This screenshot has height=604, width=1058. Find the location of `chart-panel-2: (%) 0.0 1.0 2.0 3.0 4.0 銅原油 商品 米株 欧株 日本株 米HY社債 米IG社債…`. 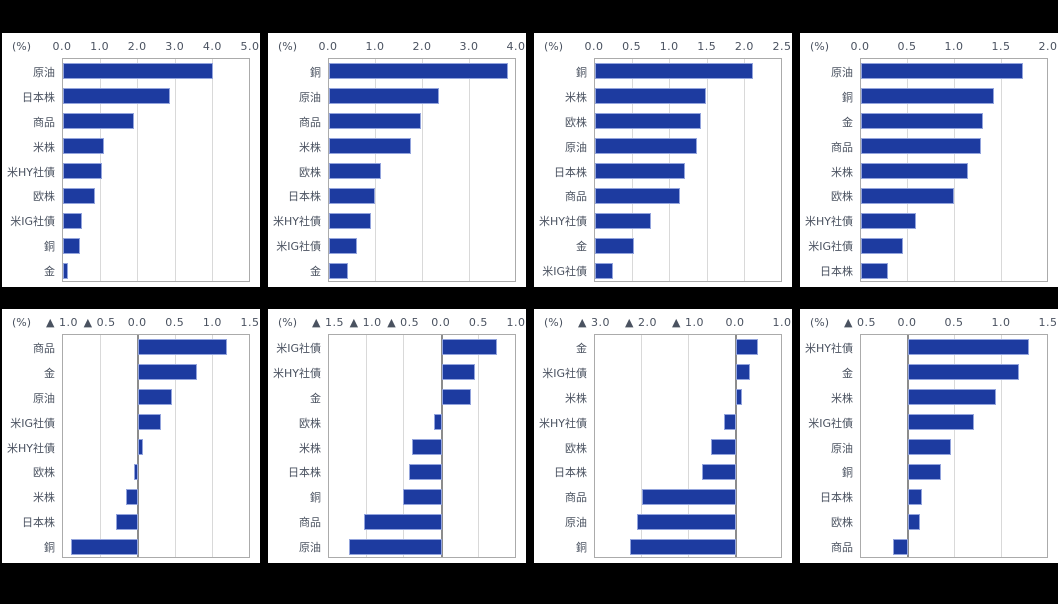

chart-panel-2: (%) 0.0 1.0 2.0 3.0 4.0 銅原油 商品 米株 欧株 日本株 米HY社債 米IG社債… is located at coordinates (397, 160).